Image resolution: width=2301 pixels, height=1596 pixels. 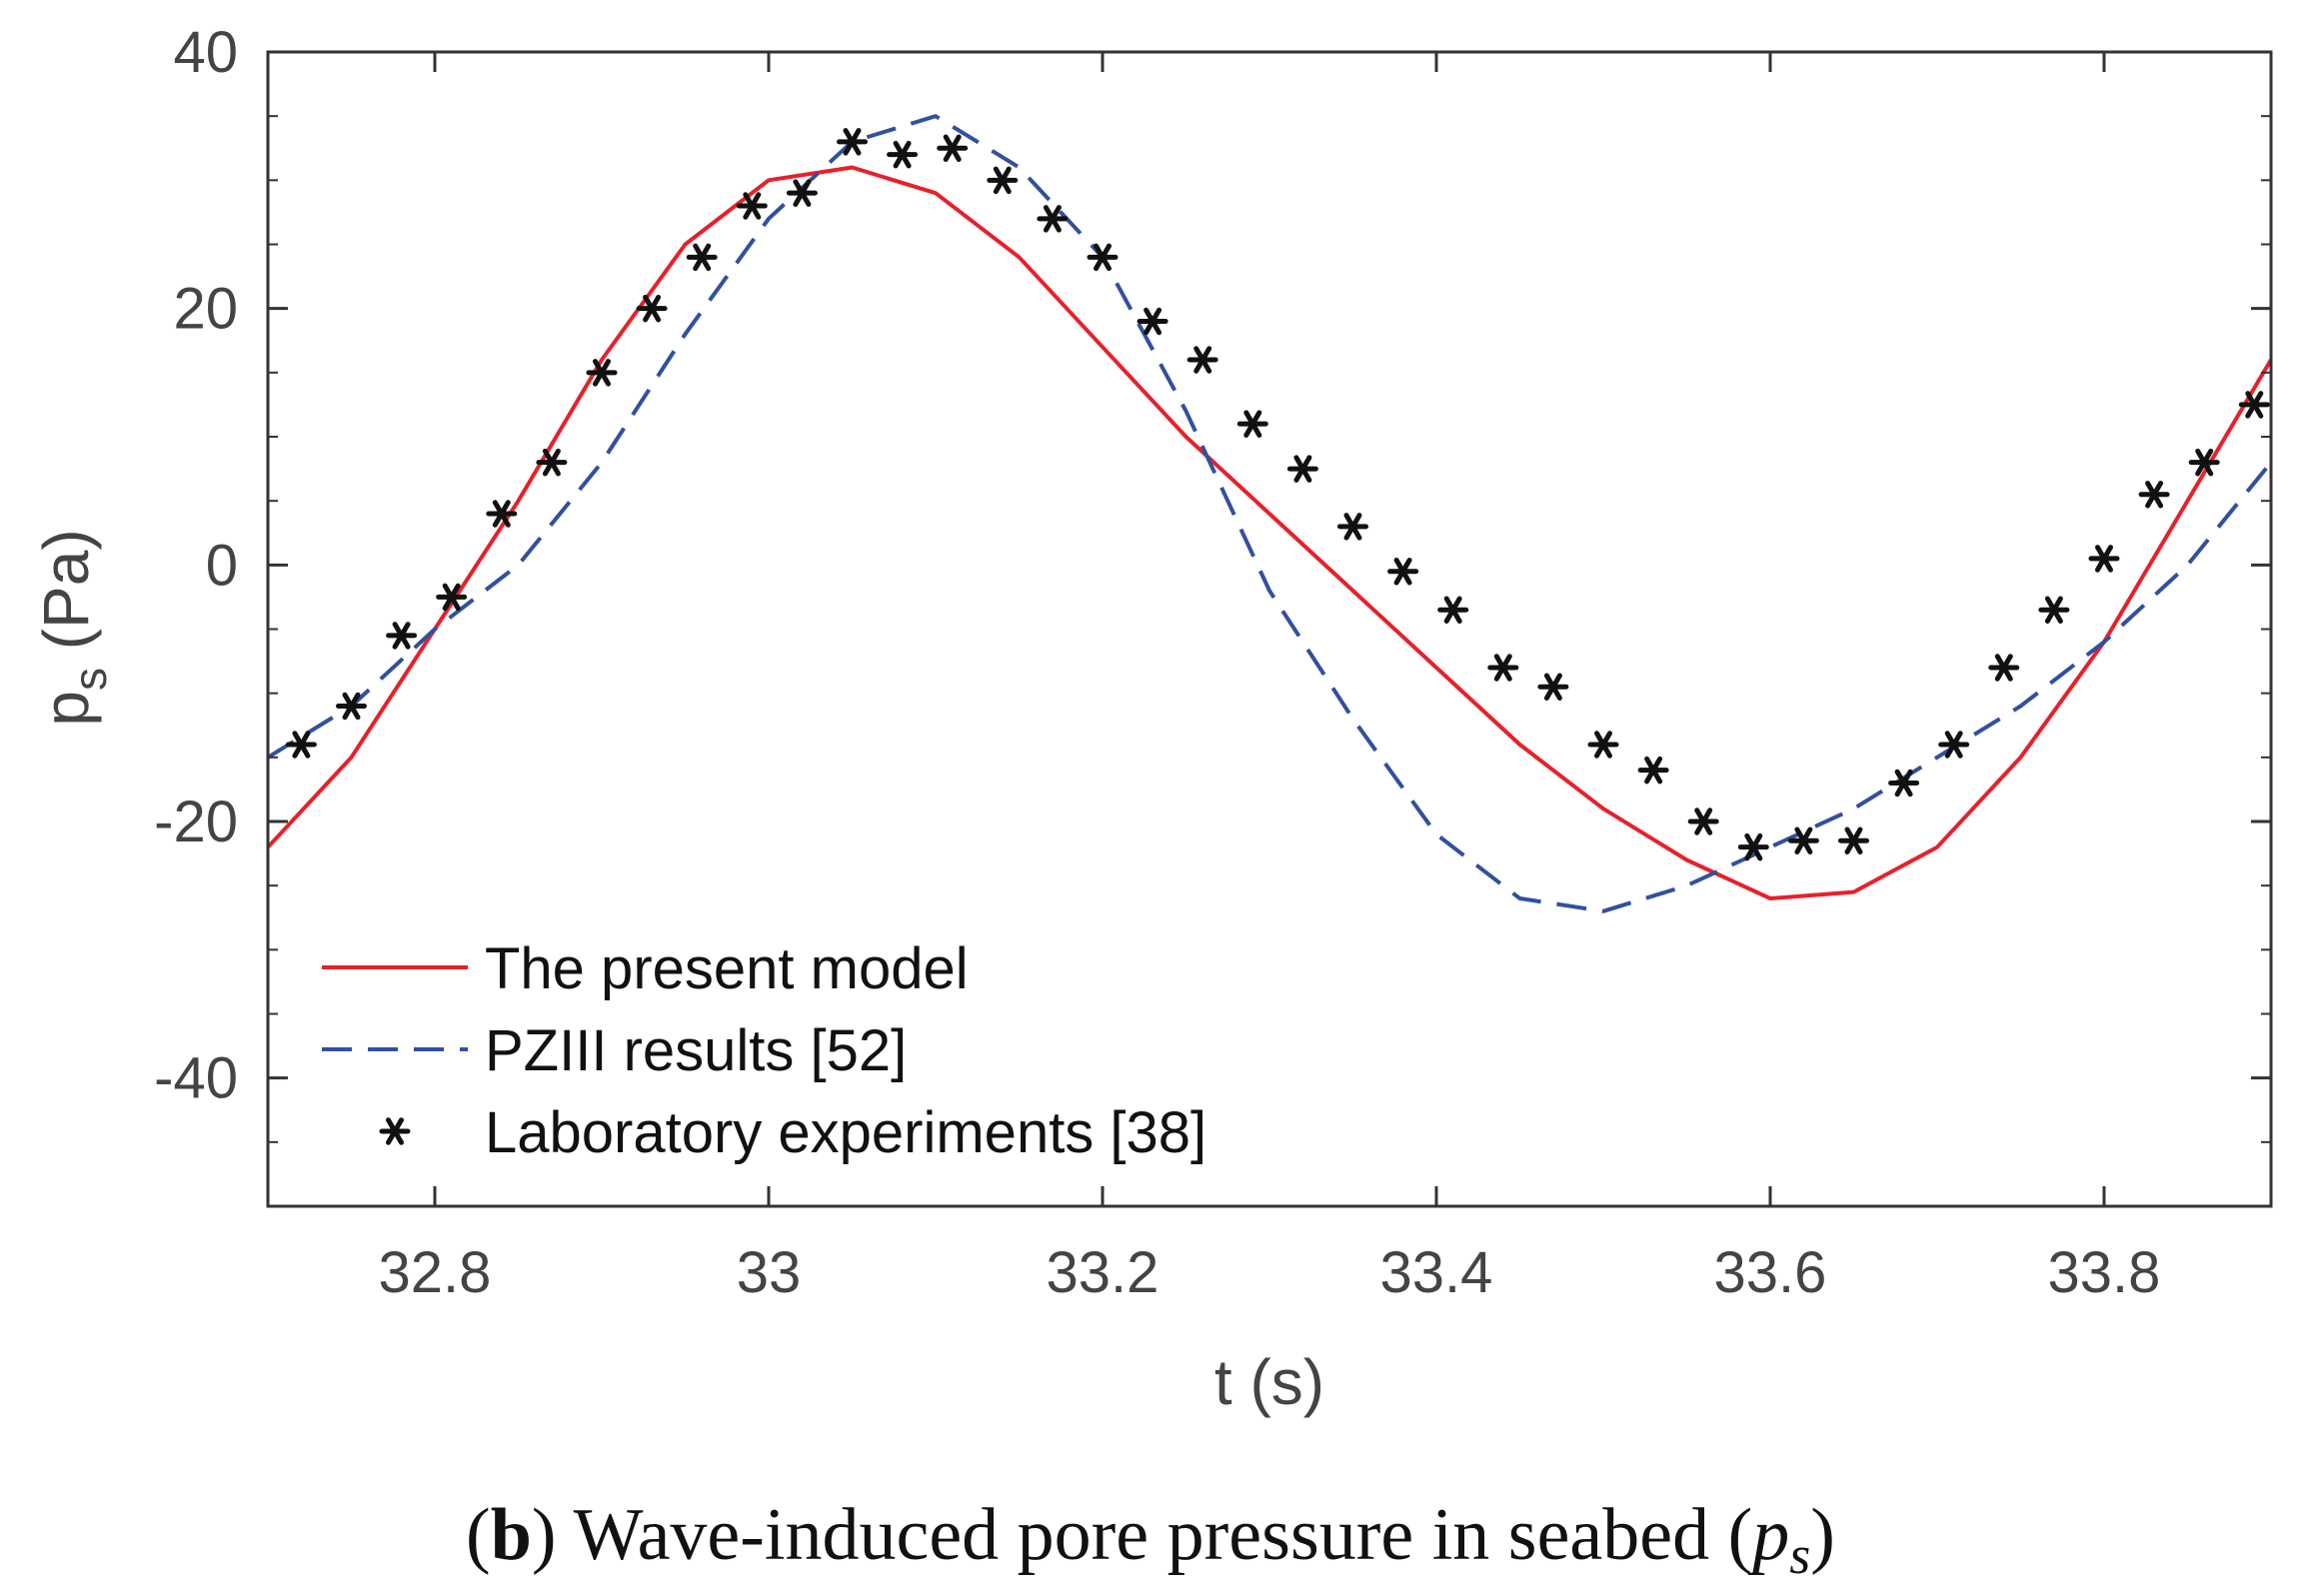 What do you see at coordinates (1770, 1272) in the screenshot?
I see `x-tick-label: 33.6` at bounding box center [1770, 1272].